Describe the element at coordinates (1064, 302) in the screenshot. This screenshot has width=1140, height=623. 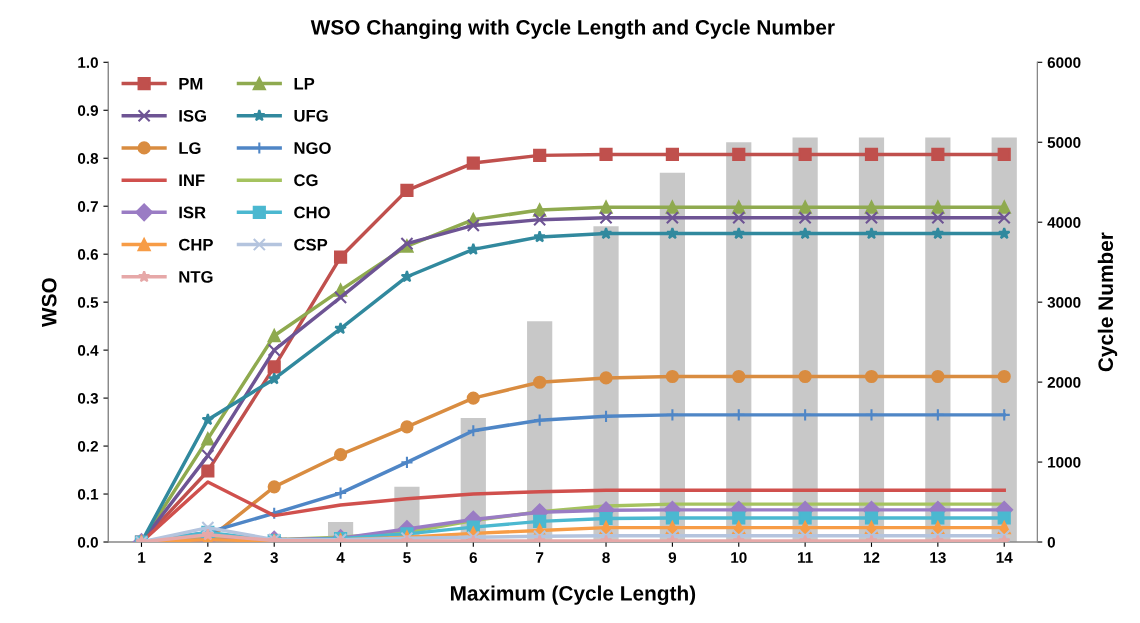
I see `y2-tick-label: 3000` at that location.